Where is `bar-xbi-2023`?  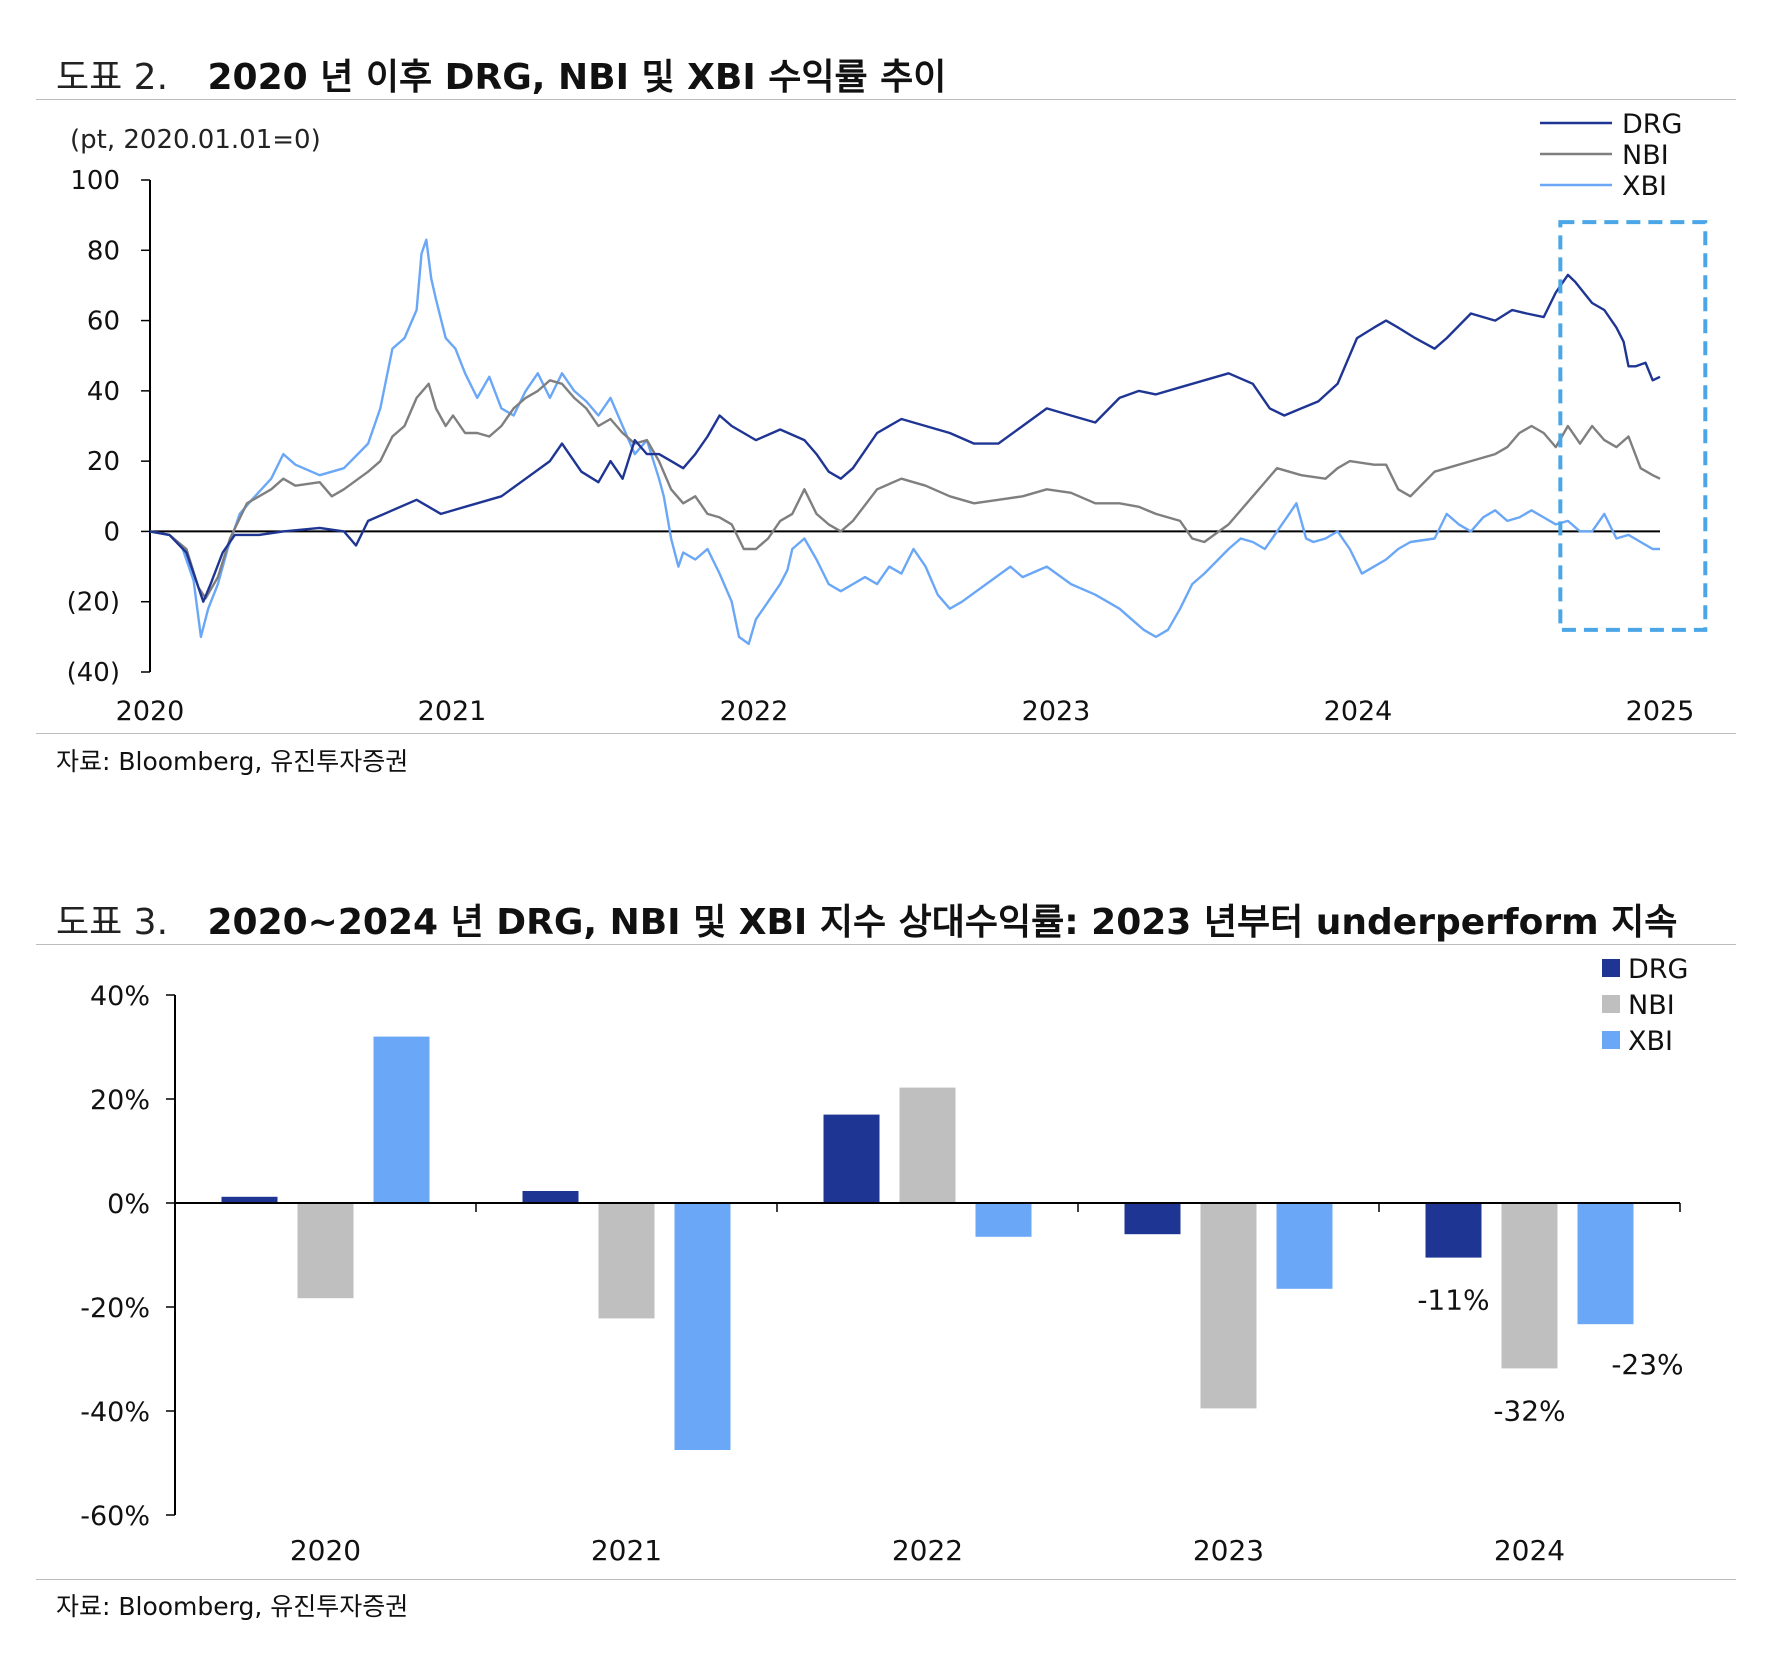
bar-xbi-2023 is located at coordinates (1304, 1246).